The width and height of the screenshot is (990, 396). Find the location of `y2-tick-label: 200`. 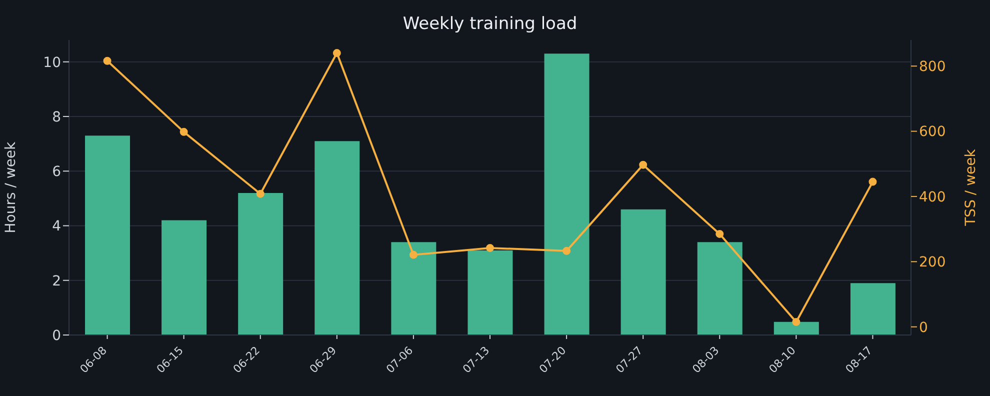

y2-tick-label: 200 is located at coordinates (932, 262).